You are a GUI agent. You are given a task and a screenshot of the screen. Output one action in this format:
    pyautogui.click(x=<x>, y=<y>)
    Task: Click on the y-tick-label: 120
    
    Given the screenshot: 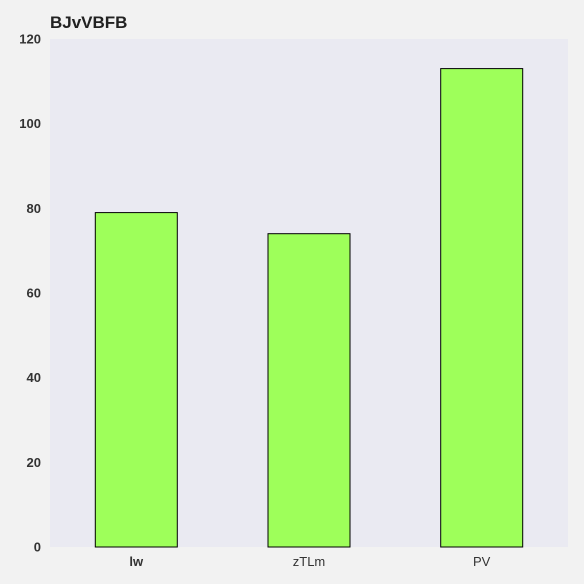 What is the action you would take?
    pyautogui.click(x=30, y=39)
    